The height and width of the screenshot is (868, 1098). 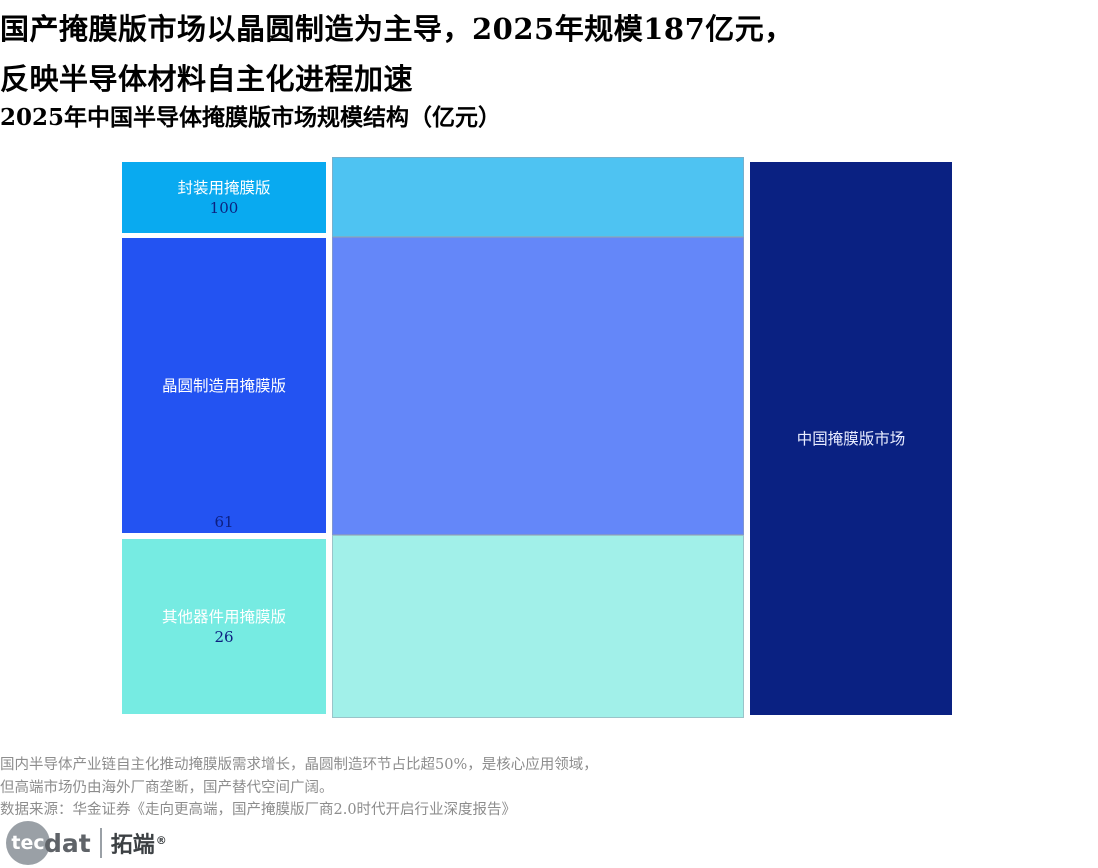 I want to click on segment-value-packaging: 100, so click(x=224, y=207).